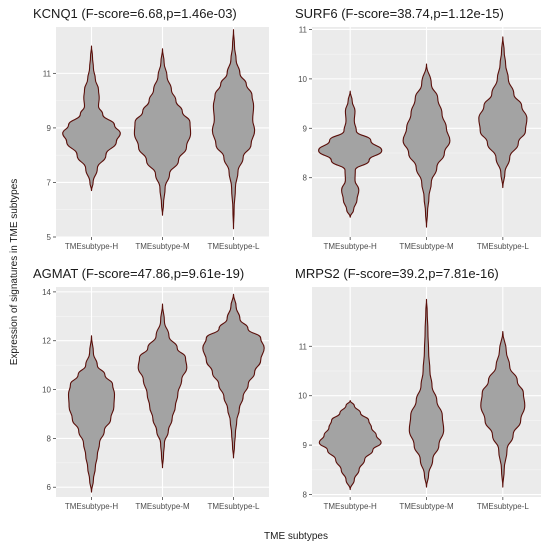 The height and width of the screenshot is (546, 550). I want to click on y-tick-label: 5, so click(49, 237).